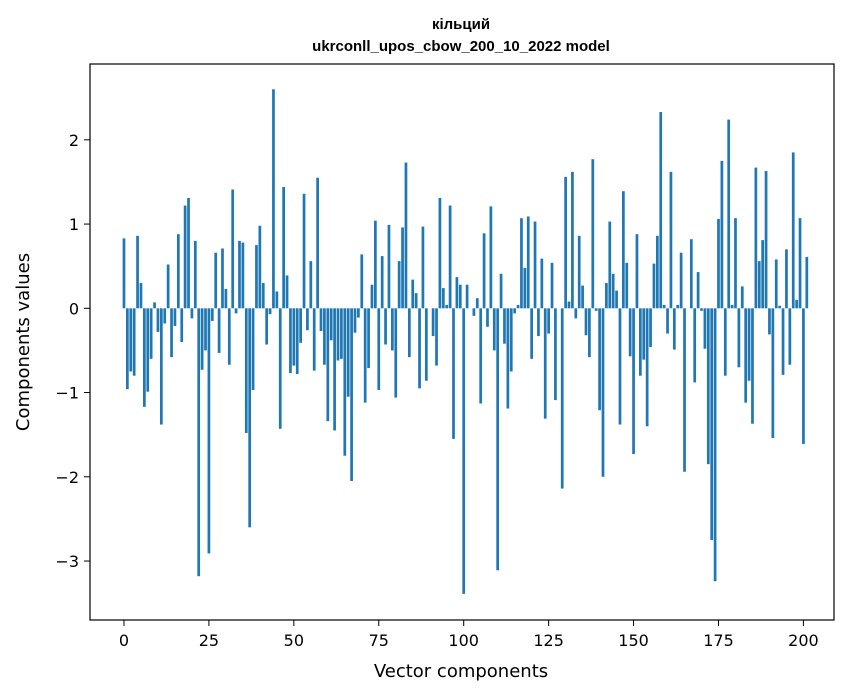 This screenshot has height=696, width=847. Describe the element at coordinates (74, 140) in the screenshot. I see `y-tick-label: 2` at that location.